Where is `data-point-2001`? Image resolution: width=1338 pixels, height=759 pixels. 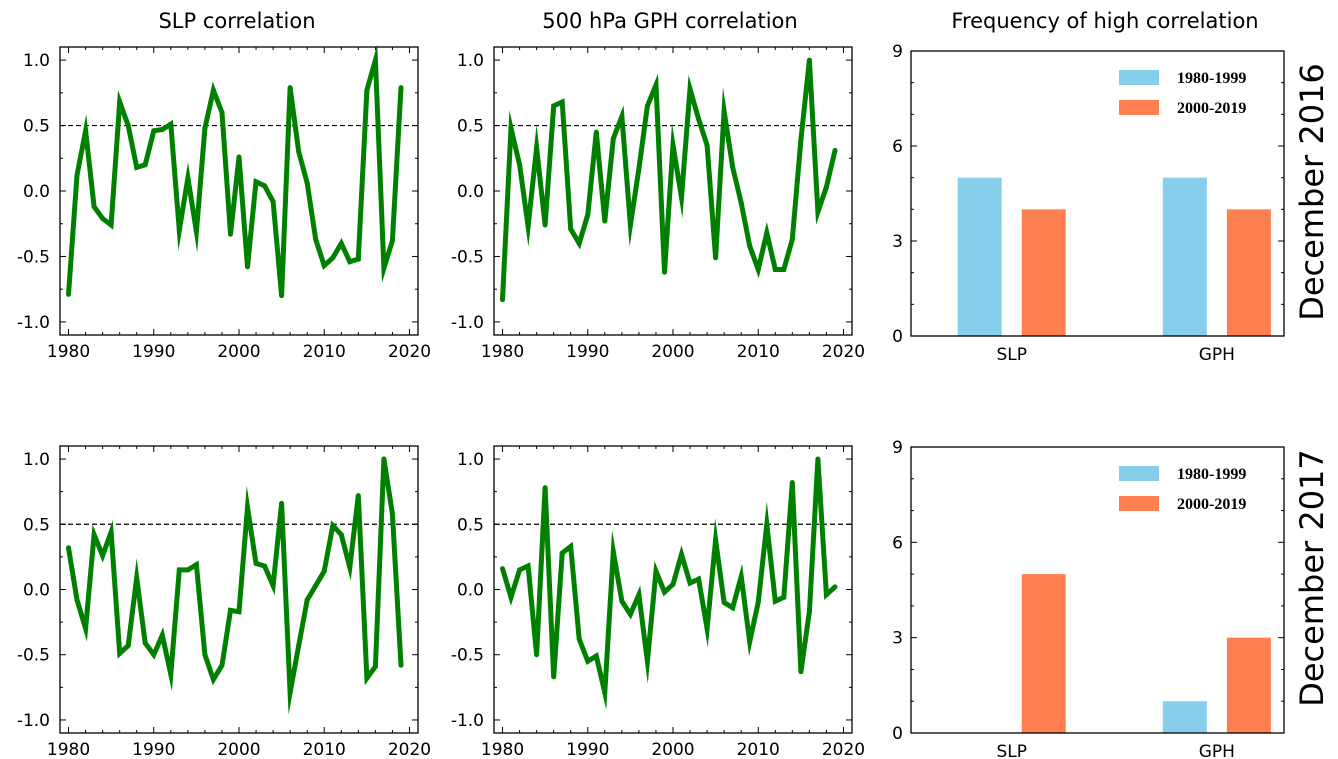
data-point-2001 is located at coordinates (247, 507).